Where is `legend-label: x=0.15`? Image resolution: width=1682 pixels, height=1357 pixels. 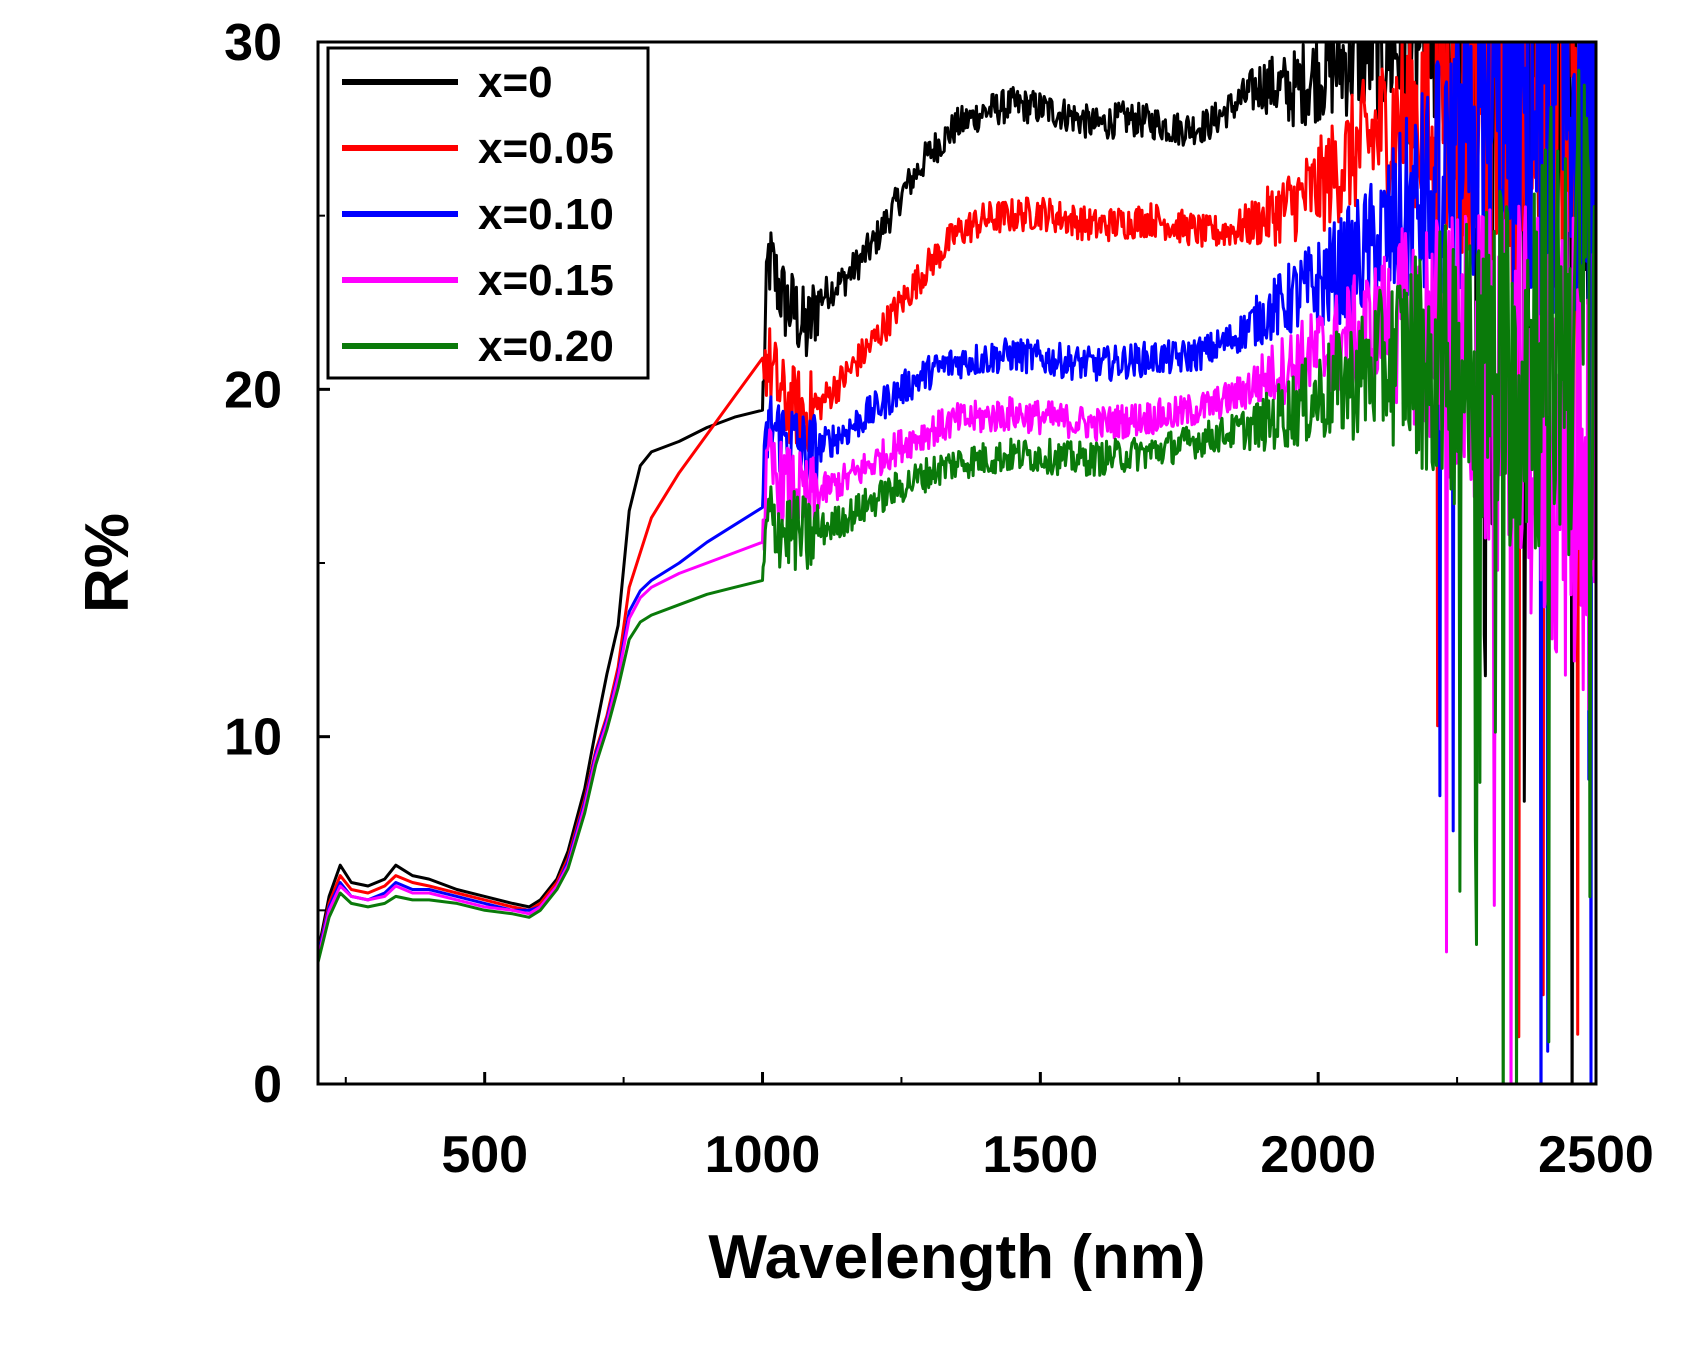
legend-label: x=0.15 is located at coordinates (546, 280).